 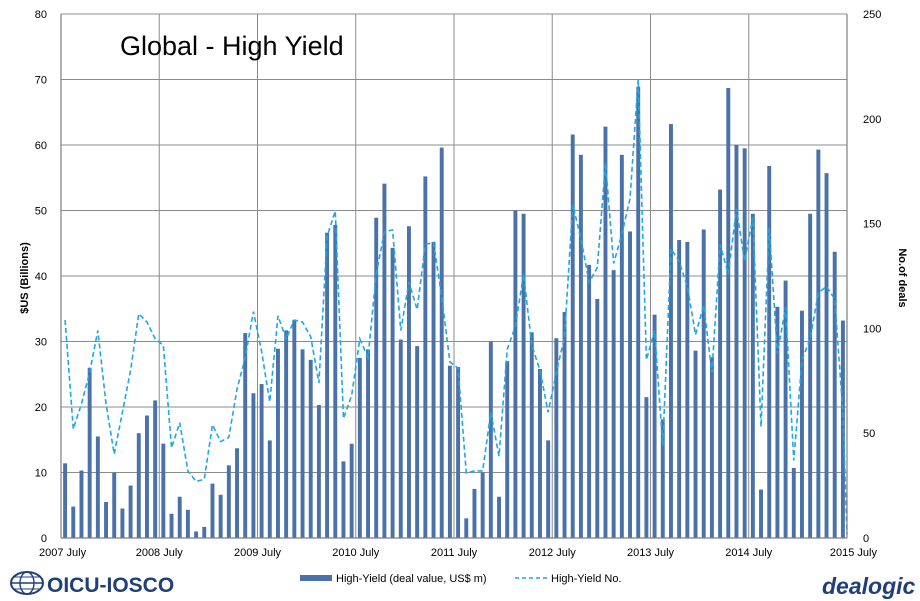 What do you see at coordinates (454, 553) in the screenshot?
I see `x-tick-label: 2011 July` at bounding box center [454, 553].